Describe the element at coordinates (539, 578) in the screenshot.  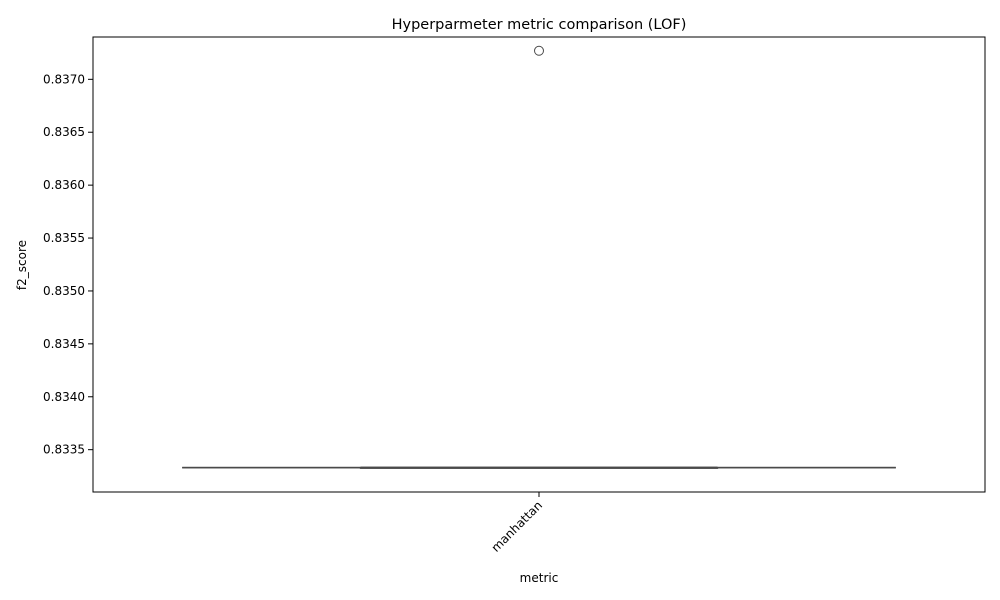
I see `x-axis-label: metric` at that location.